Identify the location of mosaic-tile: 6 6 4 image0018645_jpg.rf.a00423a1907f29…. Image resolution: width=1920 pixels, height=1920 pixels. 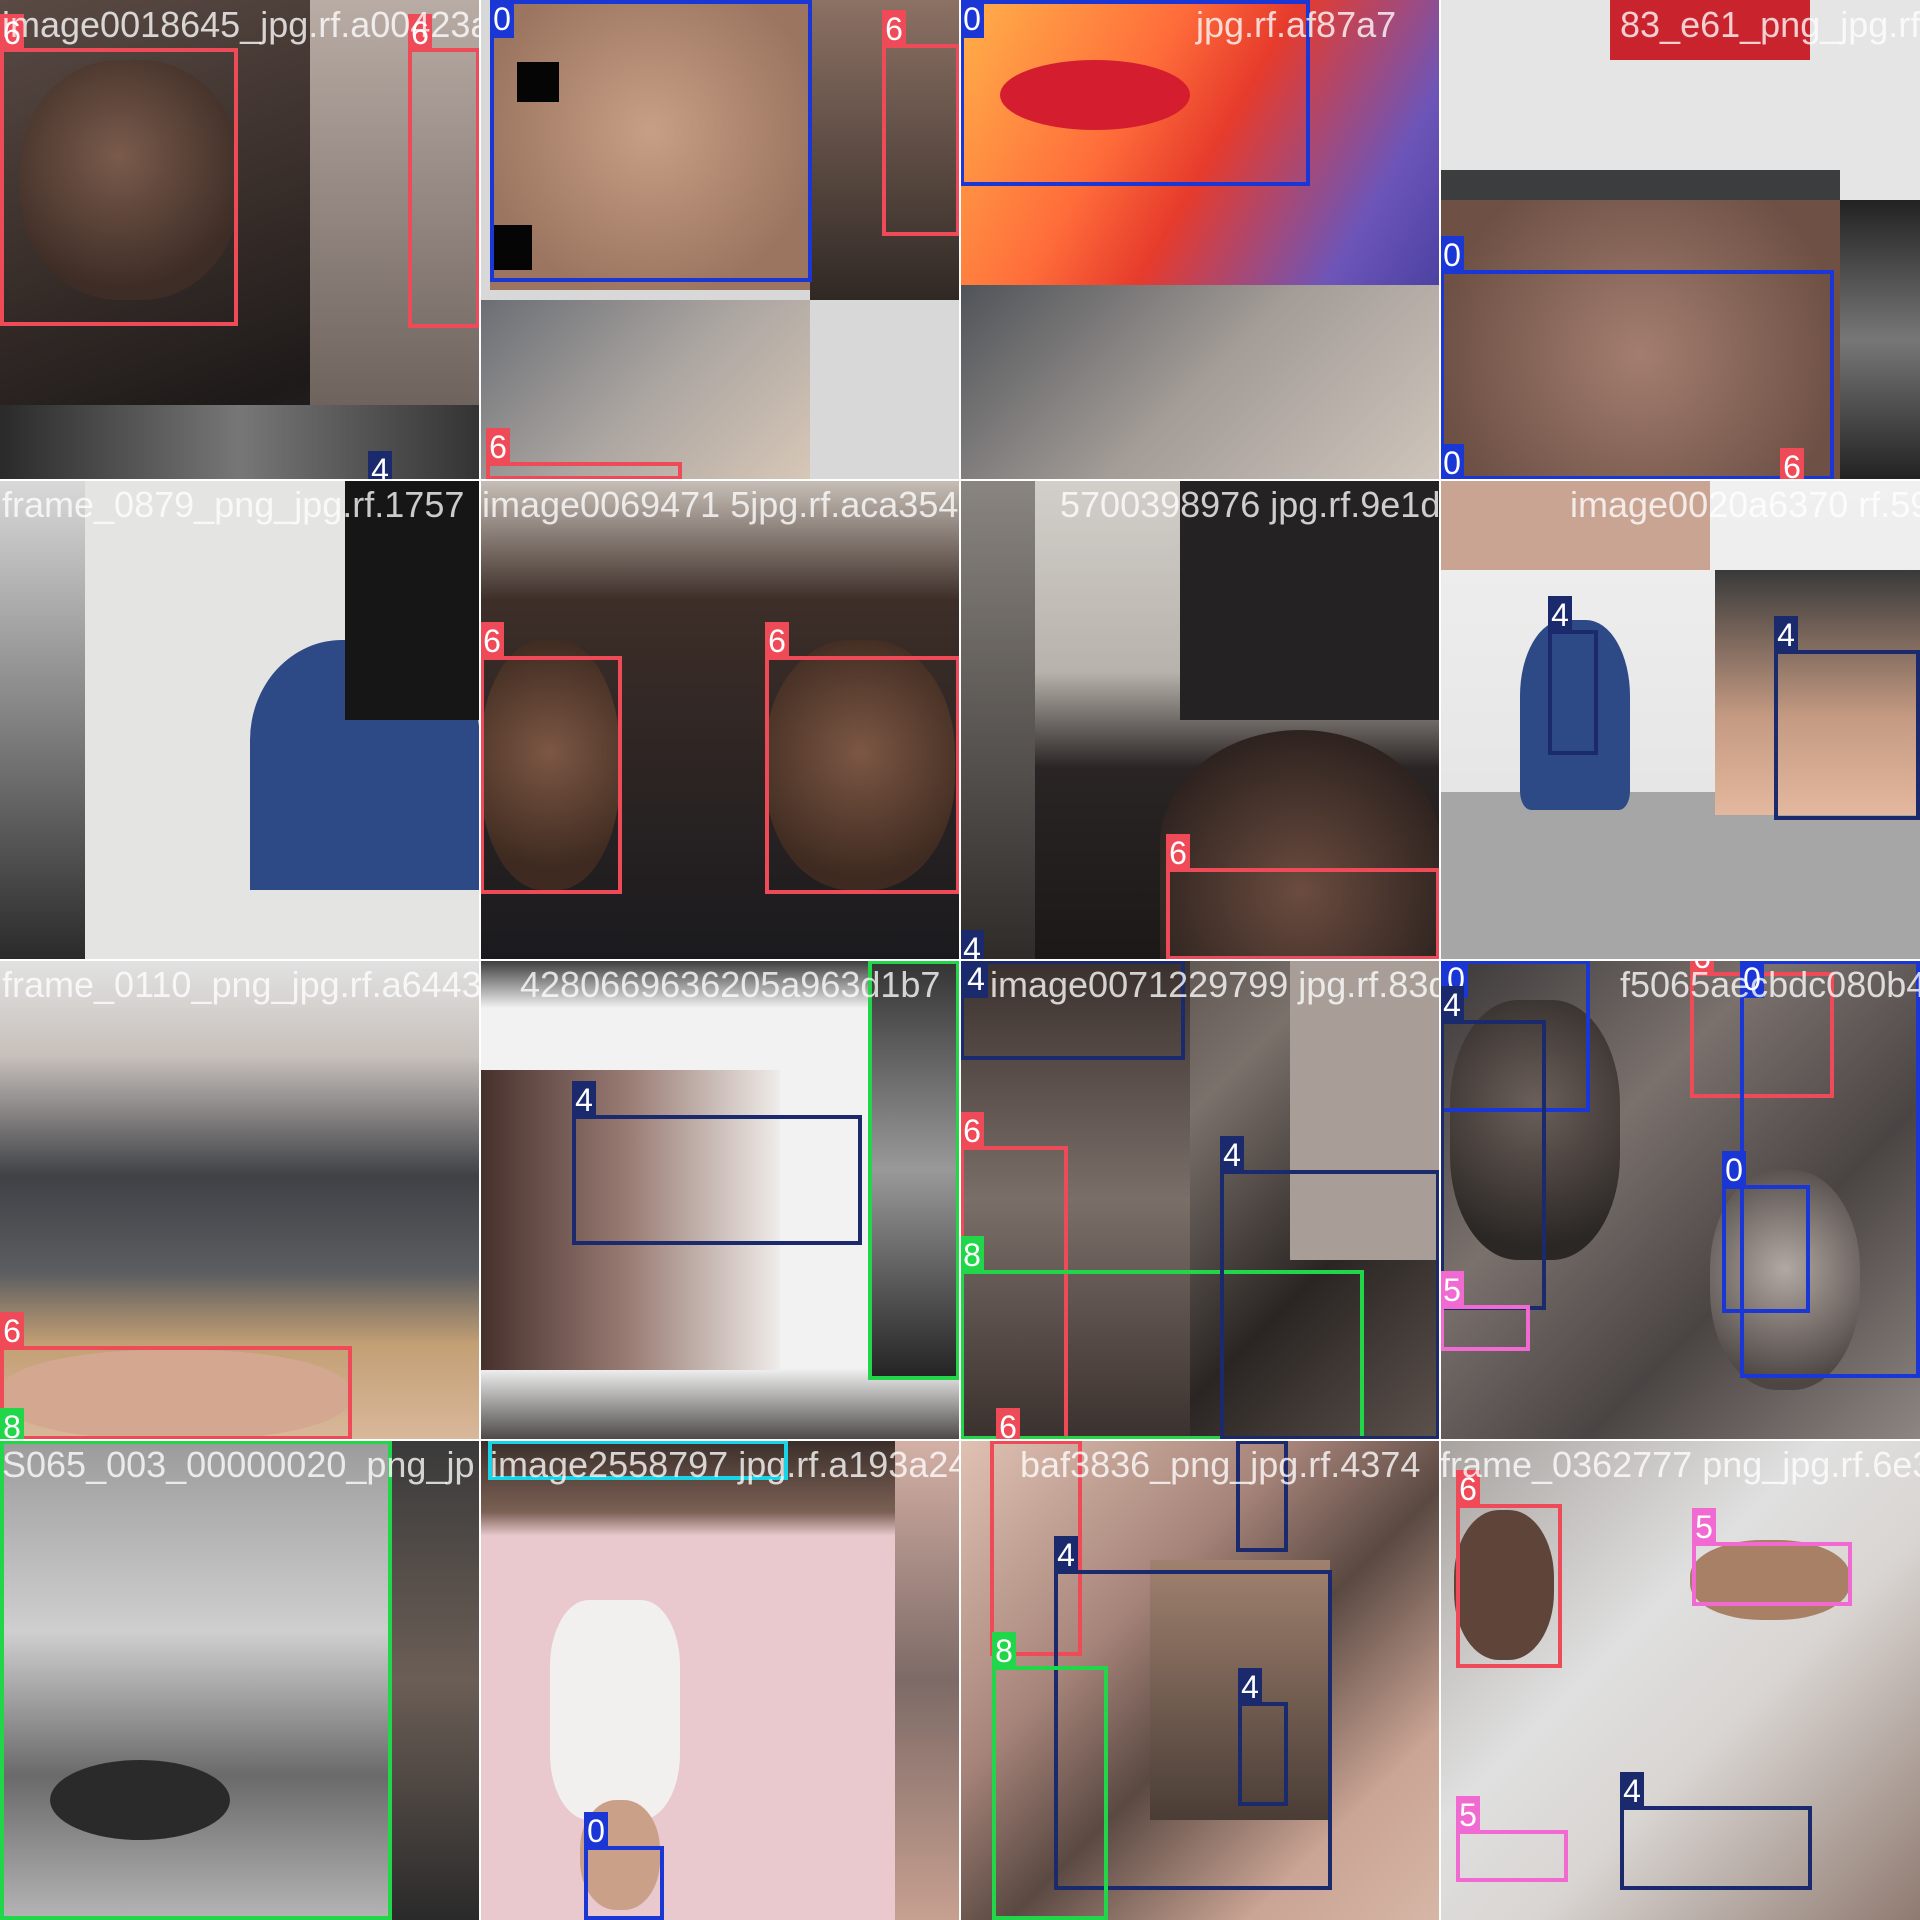
(240, 240).